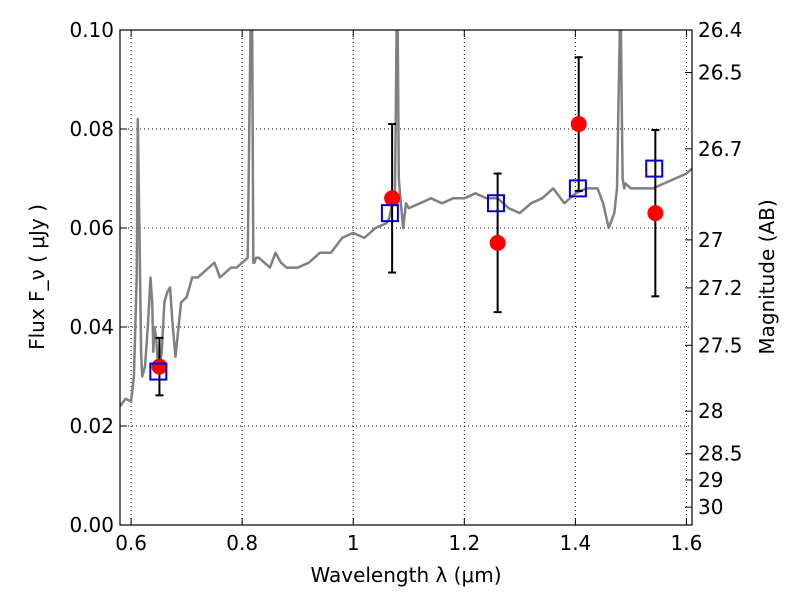 The height and width of the screenshot is (600, 800). I want to click on right-tick-label: 26.4, so click(720, 30).